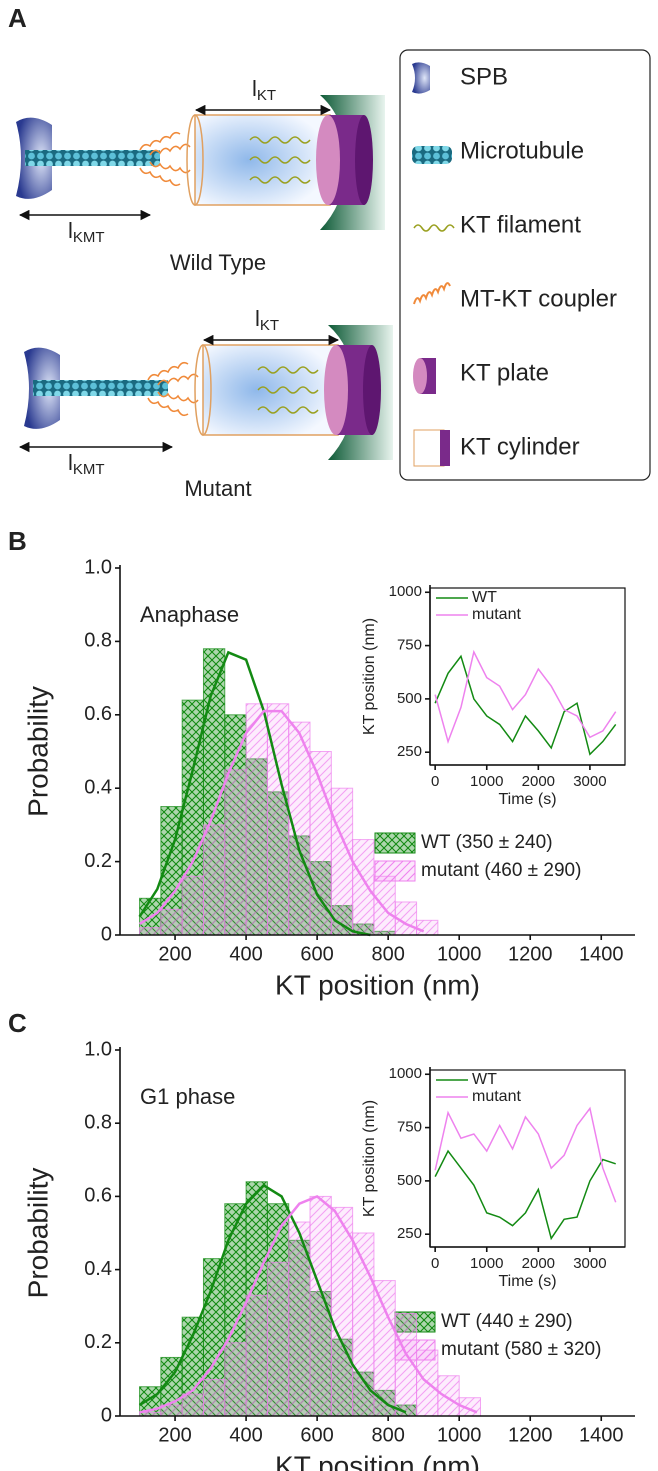 This screenshot has width=658, height=1471. I want to click on x-tick-label: 200, so click(174, 954).